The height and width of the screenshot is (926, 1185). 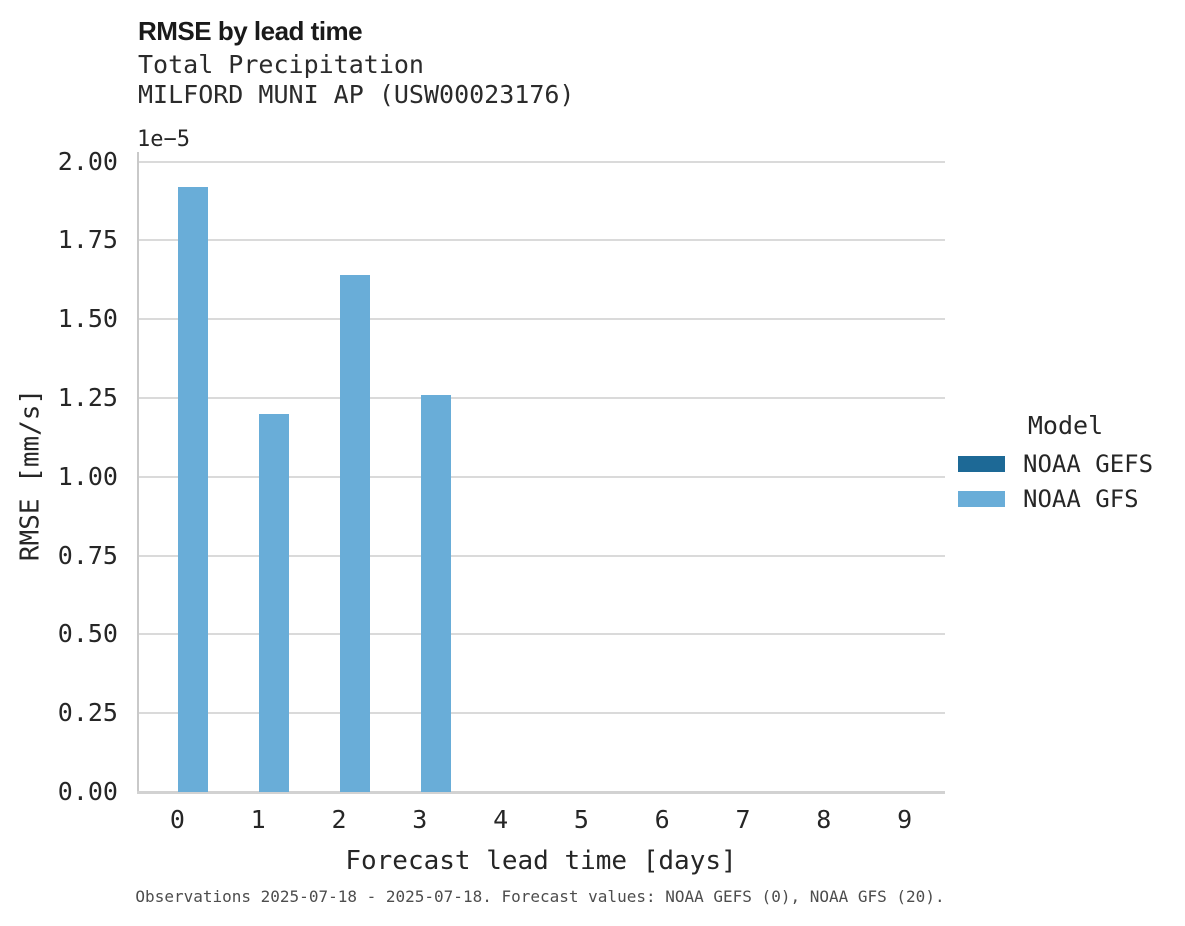 I want to click on legend: Model NOAA GEFS NOAA GFS, so click(x=1065, y=467).